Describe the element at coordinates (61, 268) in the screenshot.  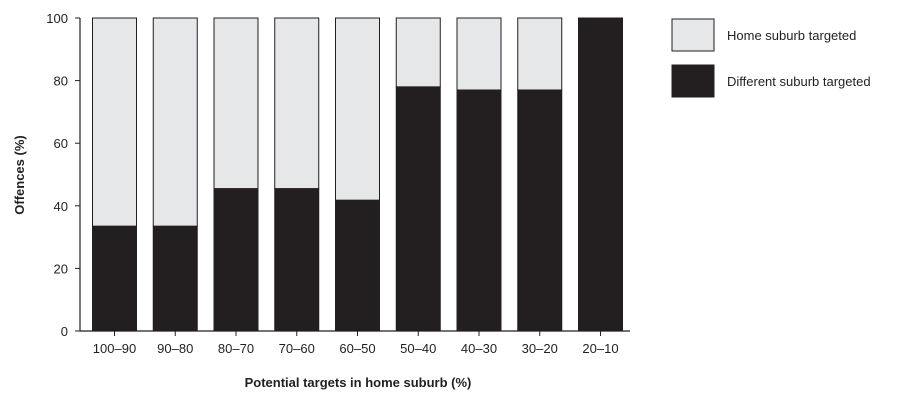
I see `y-tick-label: 20` at that location.